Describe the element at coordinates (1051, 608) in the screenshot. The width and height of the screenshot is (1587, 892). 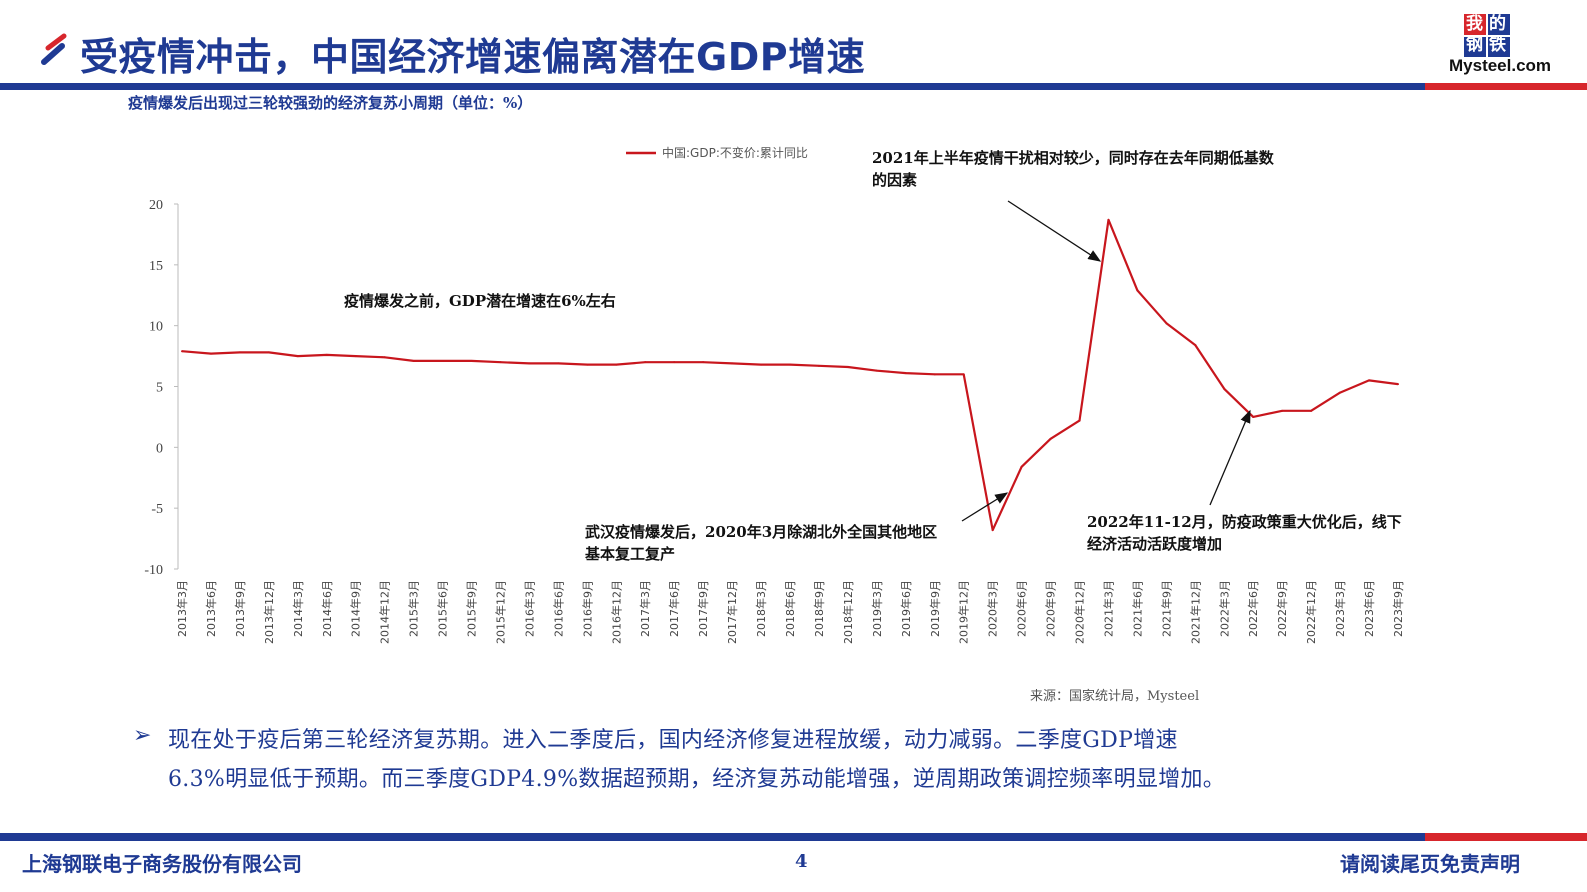
I see `x-tick-label: 2020年9月` at that location.